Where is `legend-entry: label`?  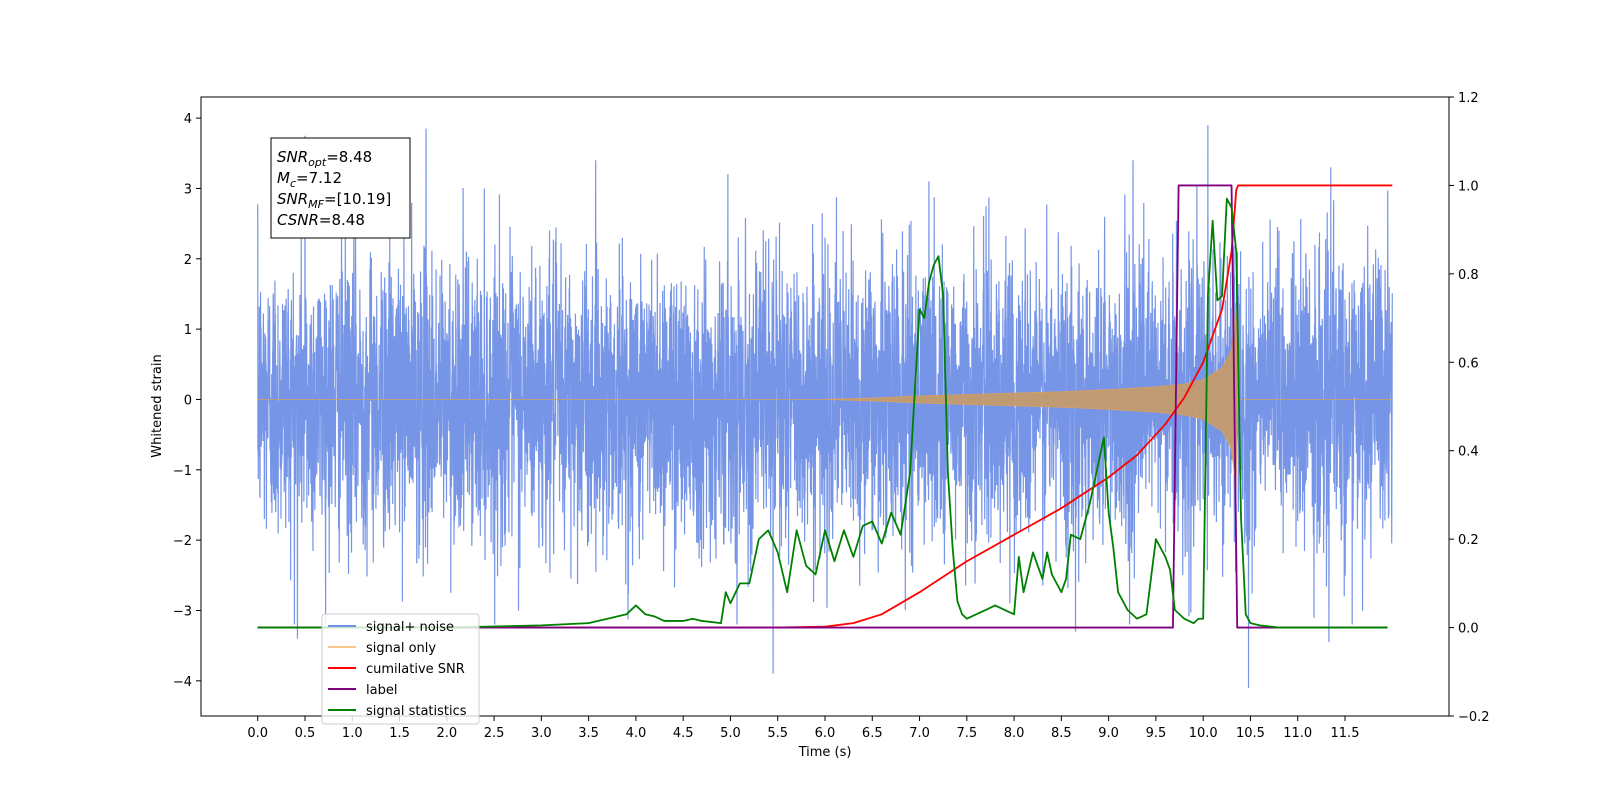
legend-entry: label is located at coordinates (381, 690).